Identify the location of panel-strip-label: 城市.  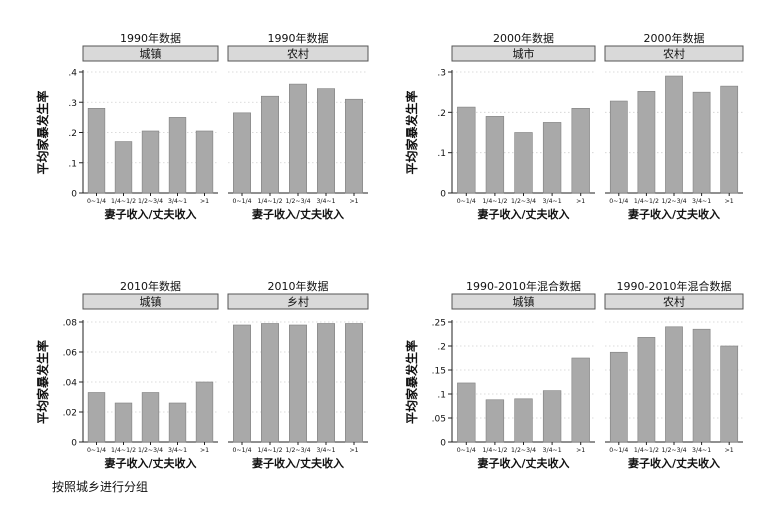
(524, 54).